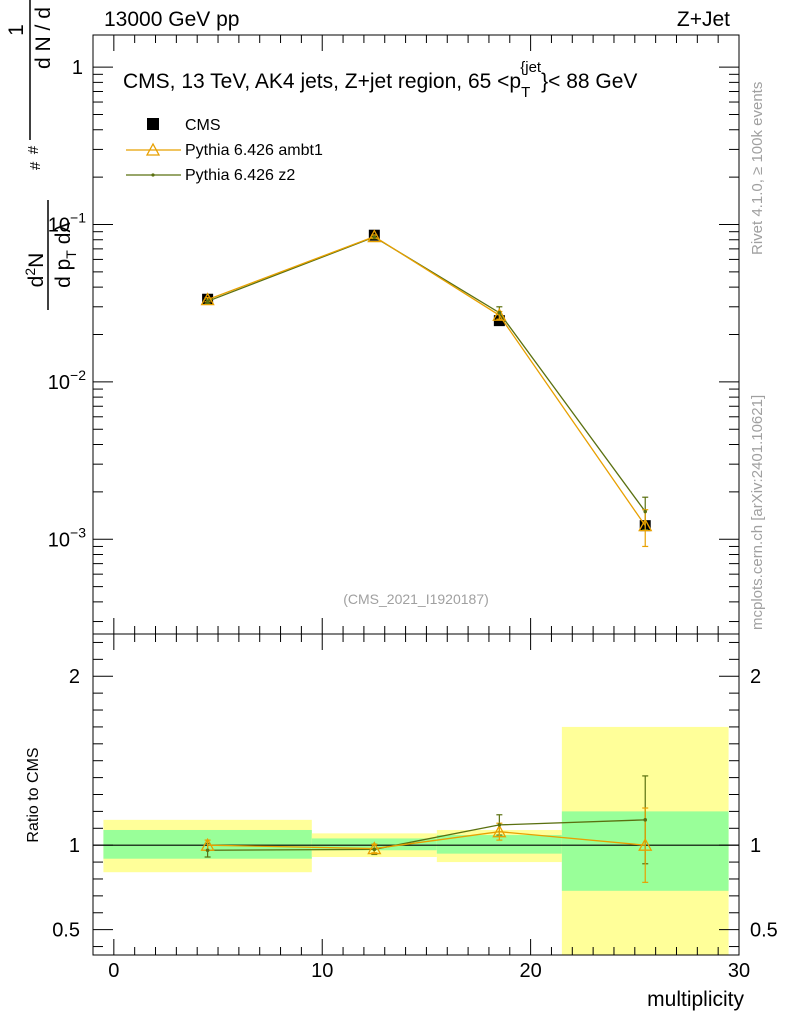 The width and height of the screenshot is (786, 1029). Describe the element at coordinates (695, 999) in the screenshot. I see `x-axis-label: multiplicity` at that location.